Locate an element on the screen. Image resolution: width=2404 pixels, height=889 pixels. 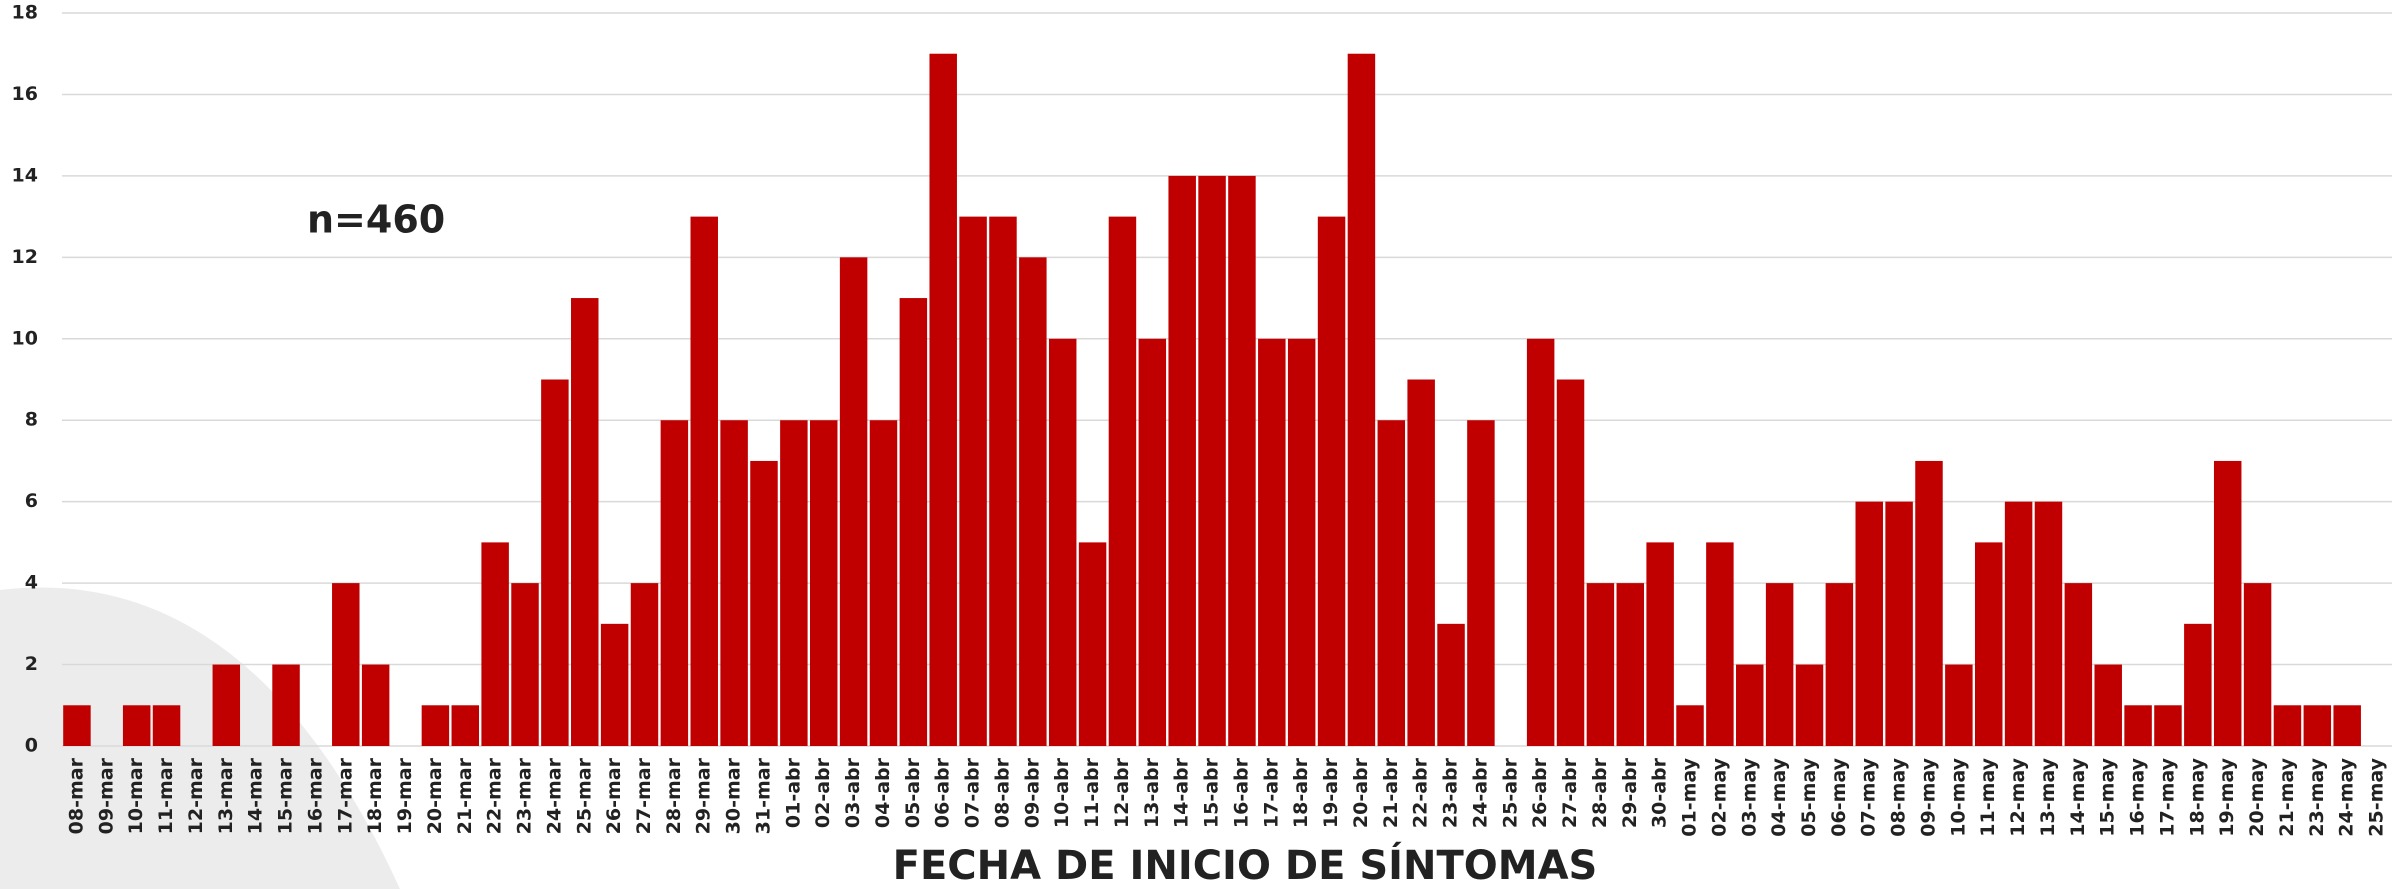
y-tick-label: 12 is located at coordinates (25, 257).